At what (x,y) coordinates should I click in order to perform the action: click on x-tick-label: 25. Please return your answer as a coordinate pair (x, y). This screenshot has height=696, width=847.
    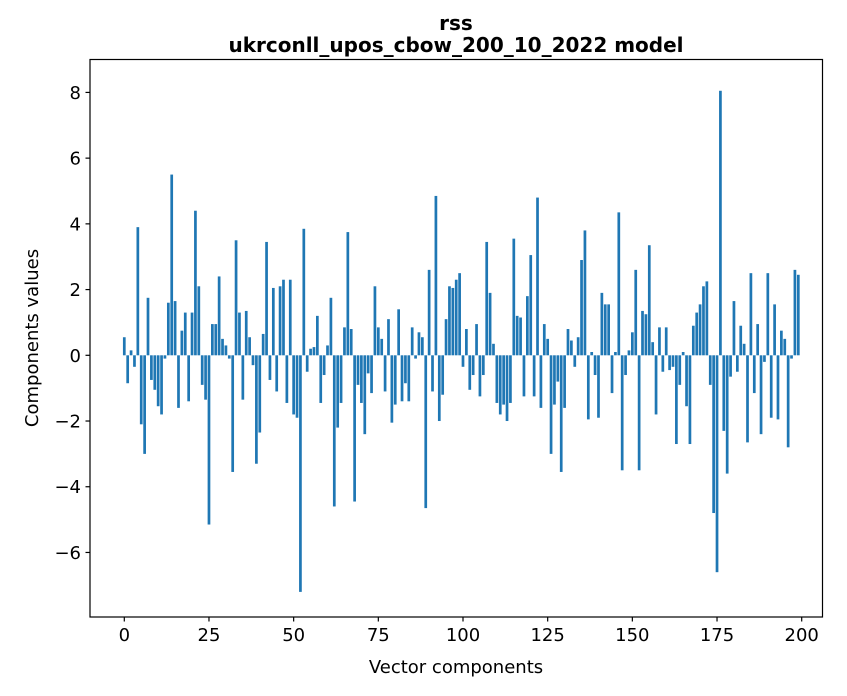
    Looking at the image, I should click on (209, 635).